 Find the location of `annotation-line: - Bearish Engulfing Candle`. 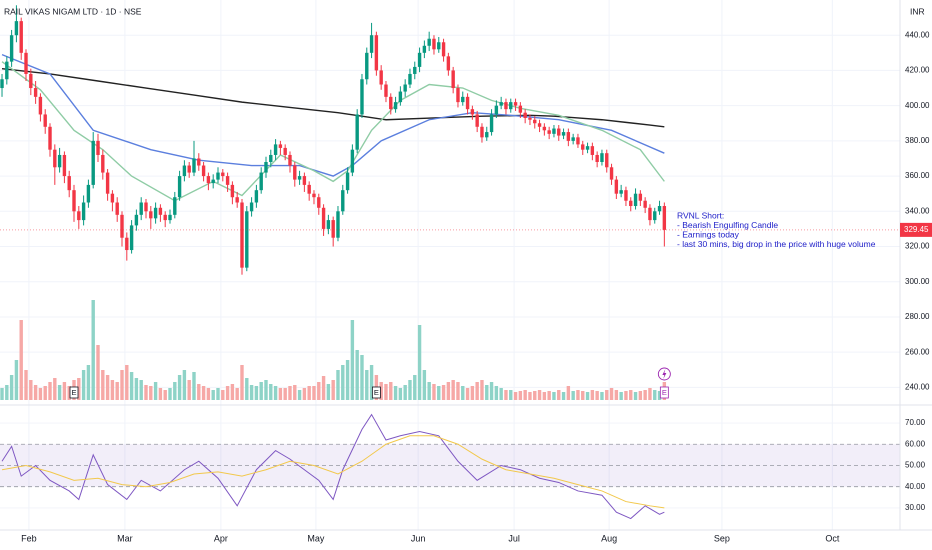

annotation-line: - Bearish Engulfing Candle is located at coordinates (727, 225).